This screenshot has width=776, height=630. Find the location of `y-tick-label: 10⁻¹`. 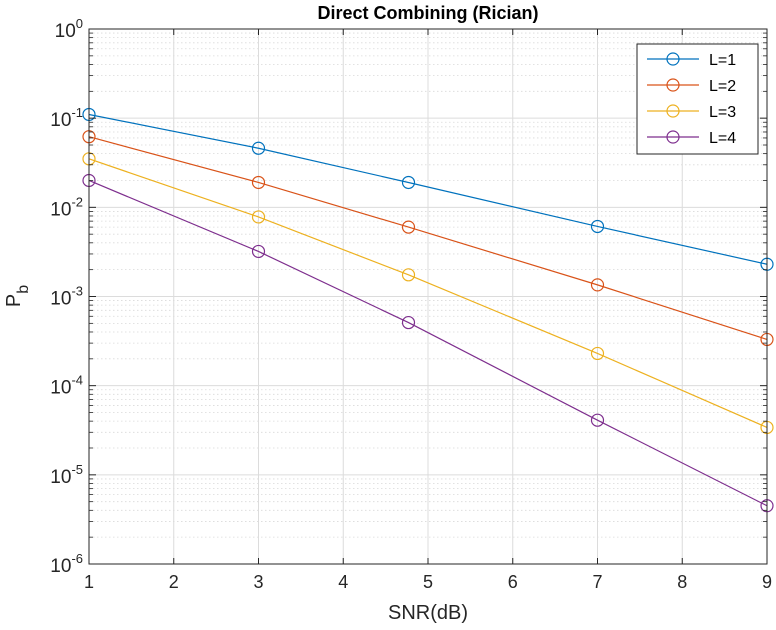

y-tick-label: 10⁻¹ is located at coordinates (66, 118).